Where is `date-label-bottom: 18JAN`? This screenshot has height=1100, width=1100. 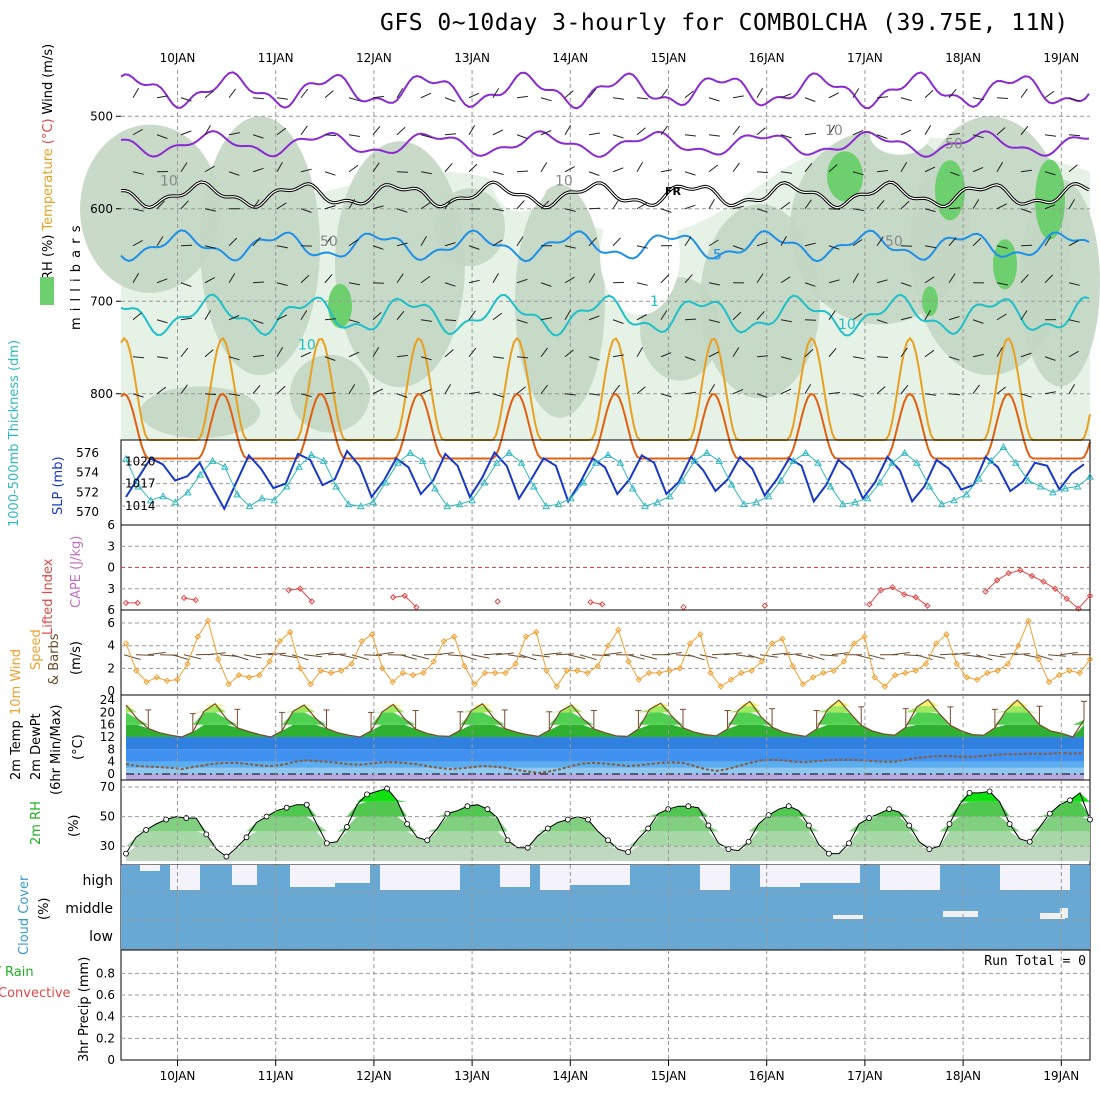 date-label-bottom: 18JAN is located at coordinates (963, 1076).